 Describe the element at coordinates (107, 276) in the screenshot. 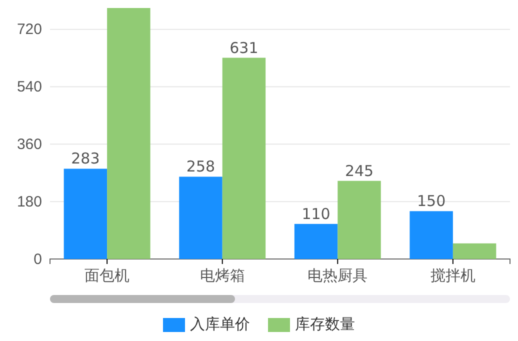

I see `x-tick-label: 面包机` at that location.